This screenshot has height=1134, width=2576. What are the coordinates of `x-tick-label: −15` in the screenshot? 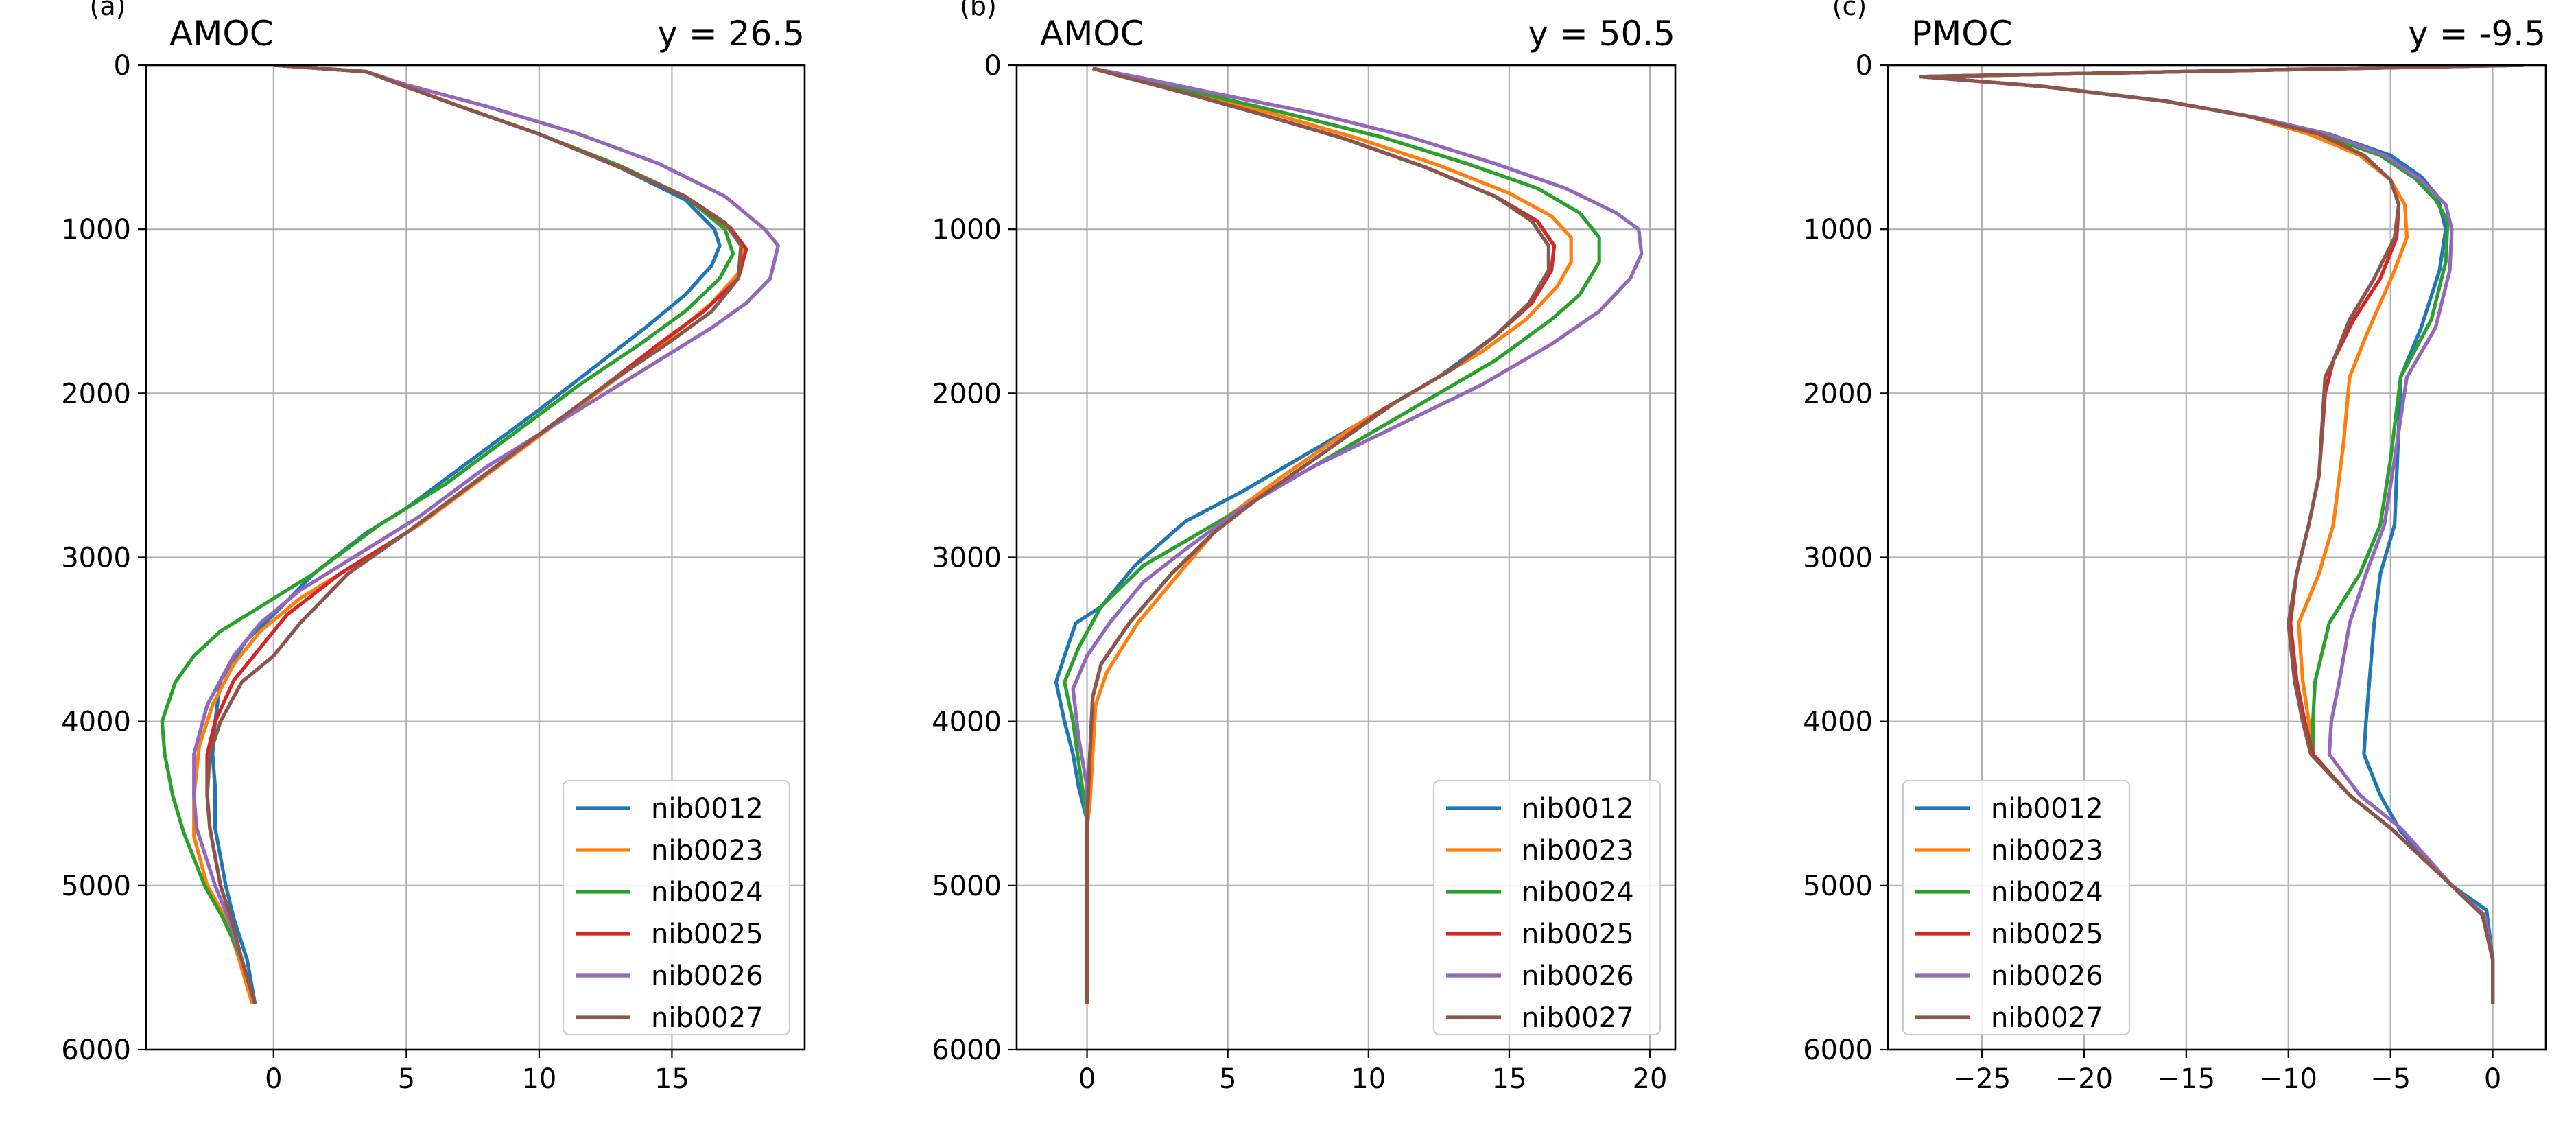 It's located at (2186, 1079).